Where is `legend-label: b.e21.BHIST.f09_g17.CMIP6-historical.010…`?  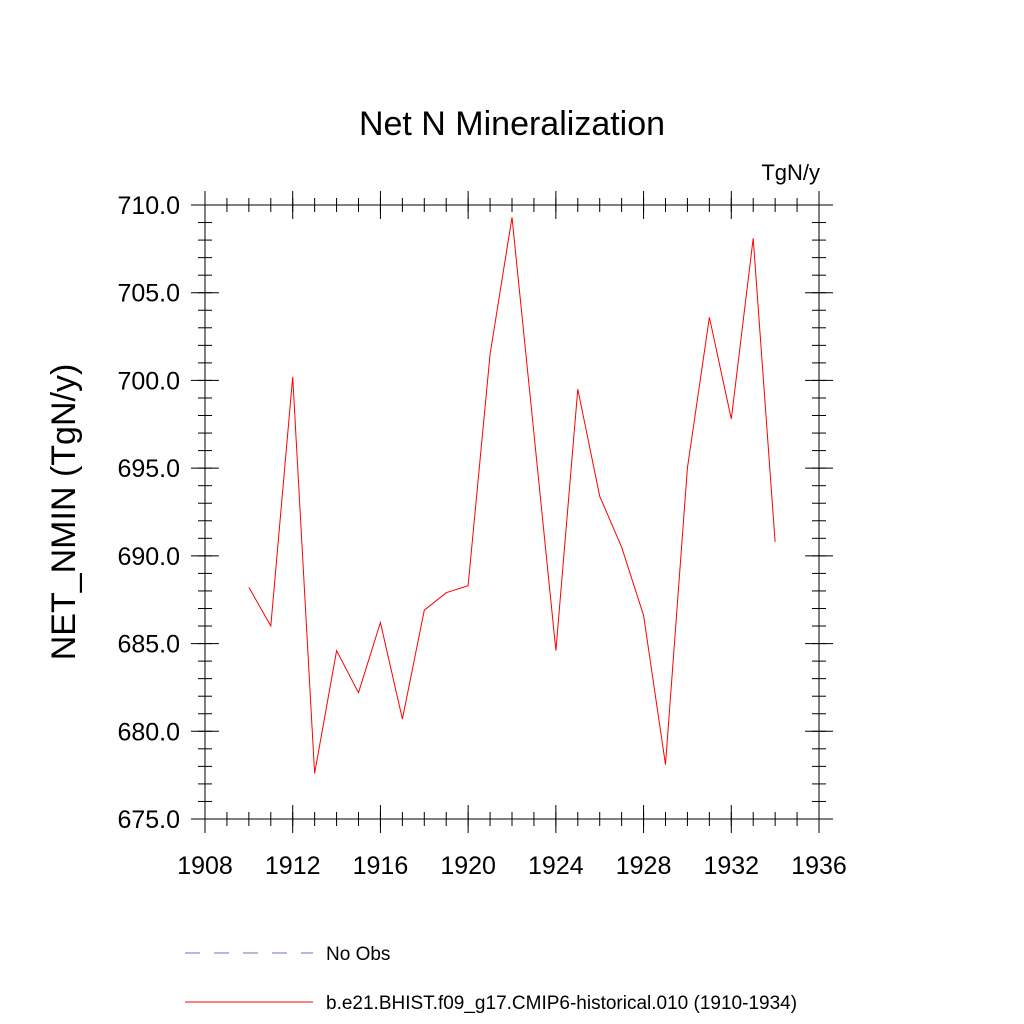
legend-label: b.e21.BHIST.f09_g17.CMIP6-historical.010… is located at coordinates (561, 1003).